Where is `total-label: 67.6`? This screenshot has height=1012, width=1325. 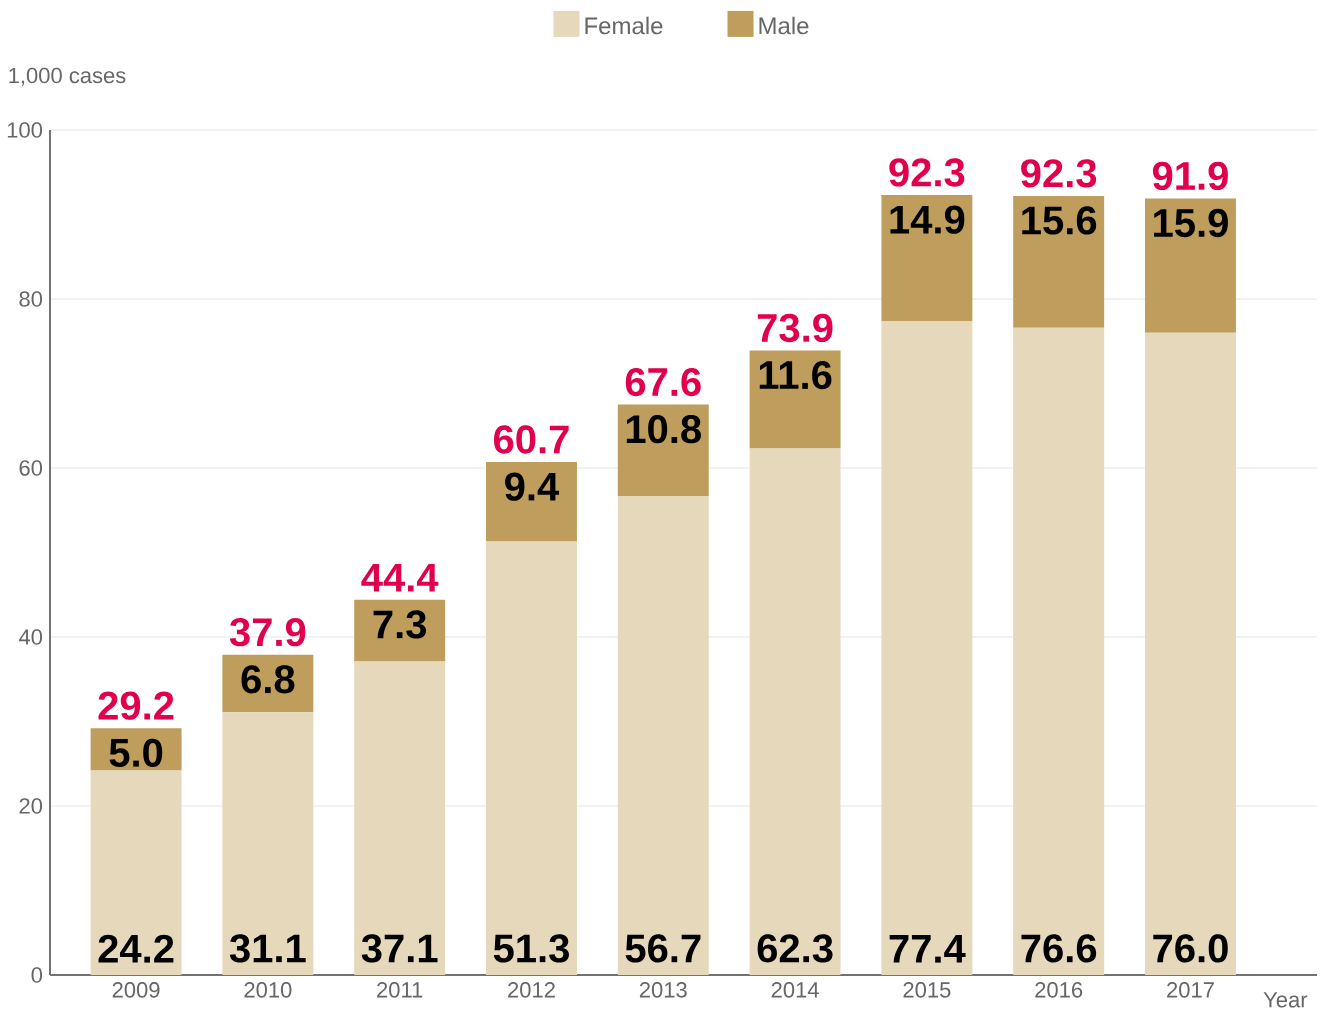 total-label: 67.6 is located at coordinates (663, 382).